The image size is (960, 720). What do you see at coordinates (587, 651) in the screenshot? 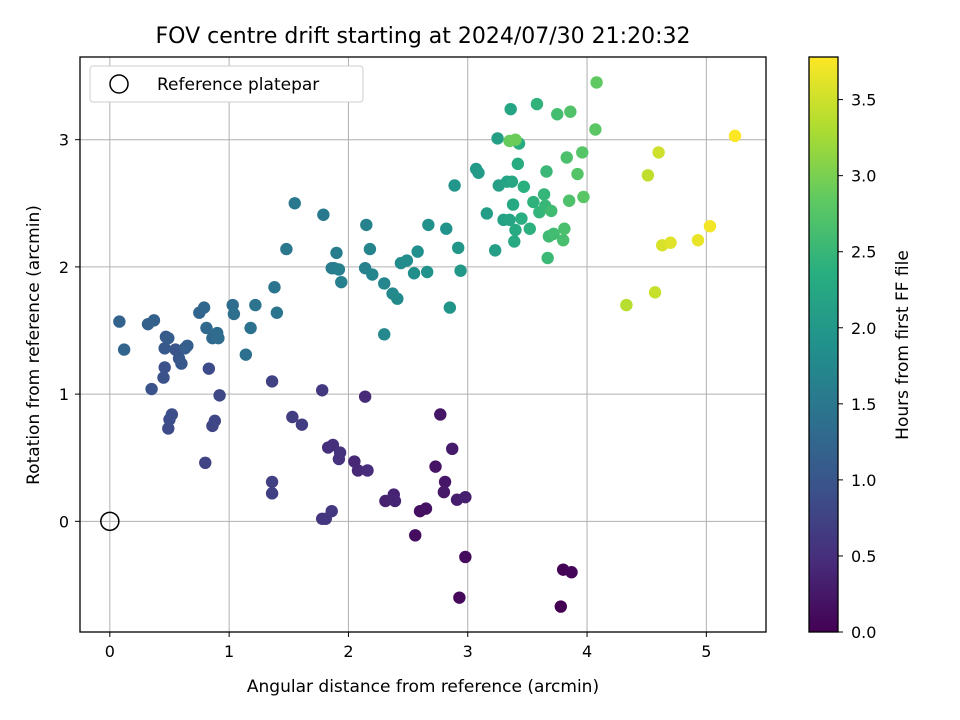
I see `x-tick-label: 4` at bounding box center [587, 651].